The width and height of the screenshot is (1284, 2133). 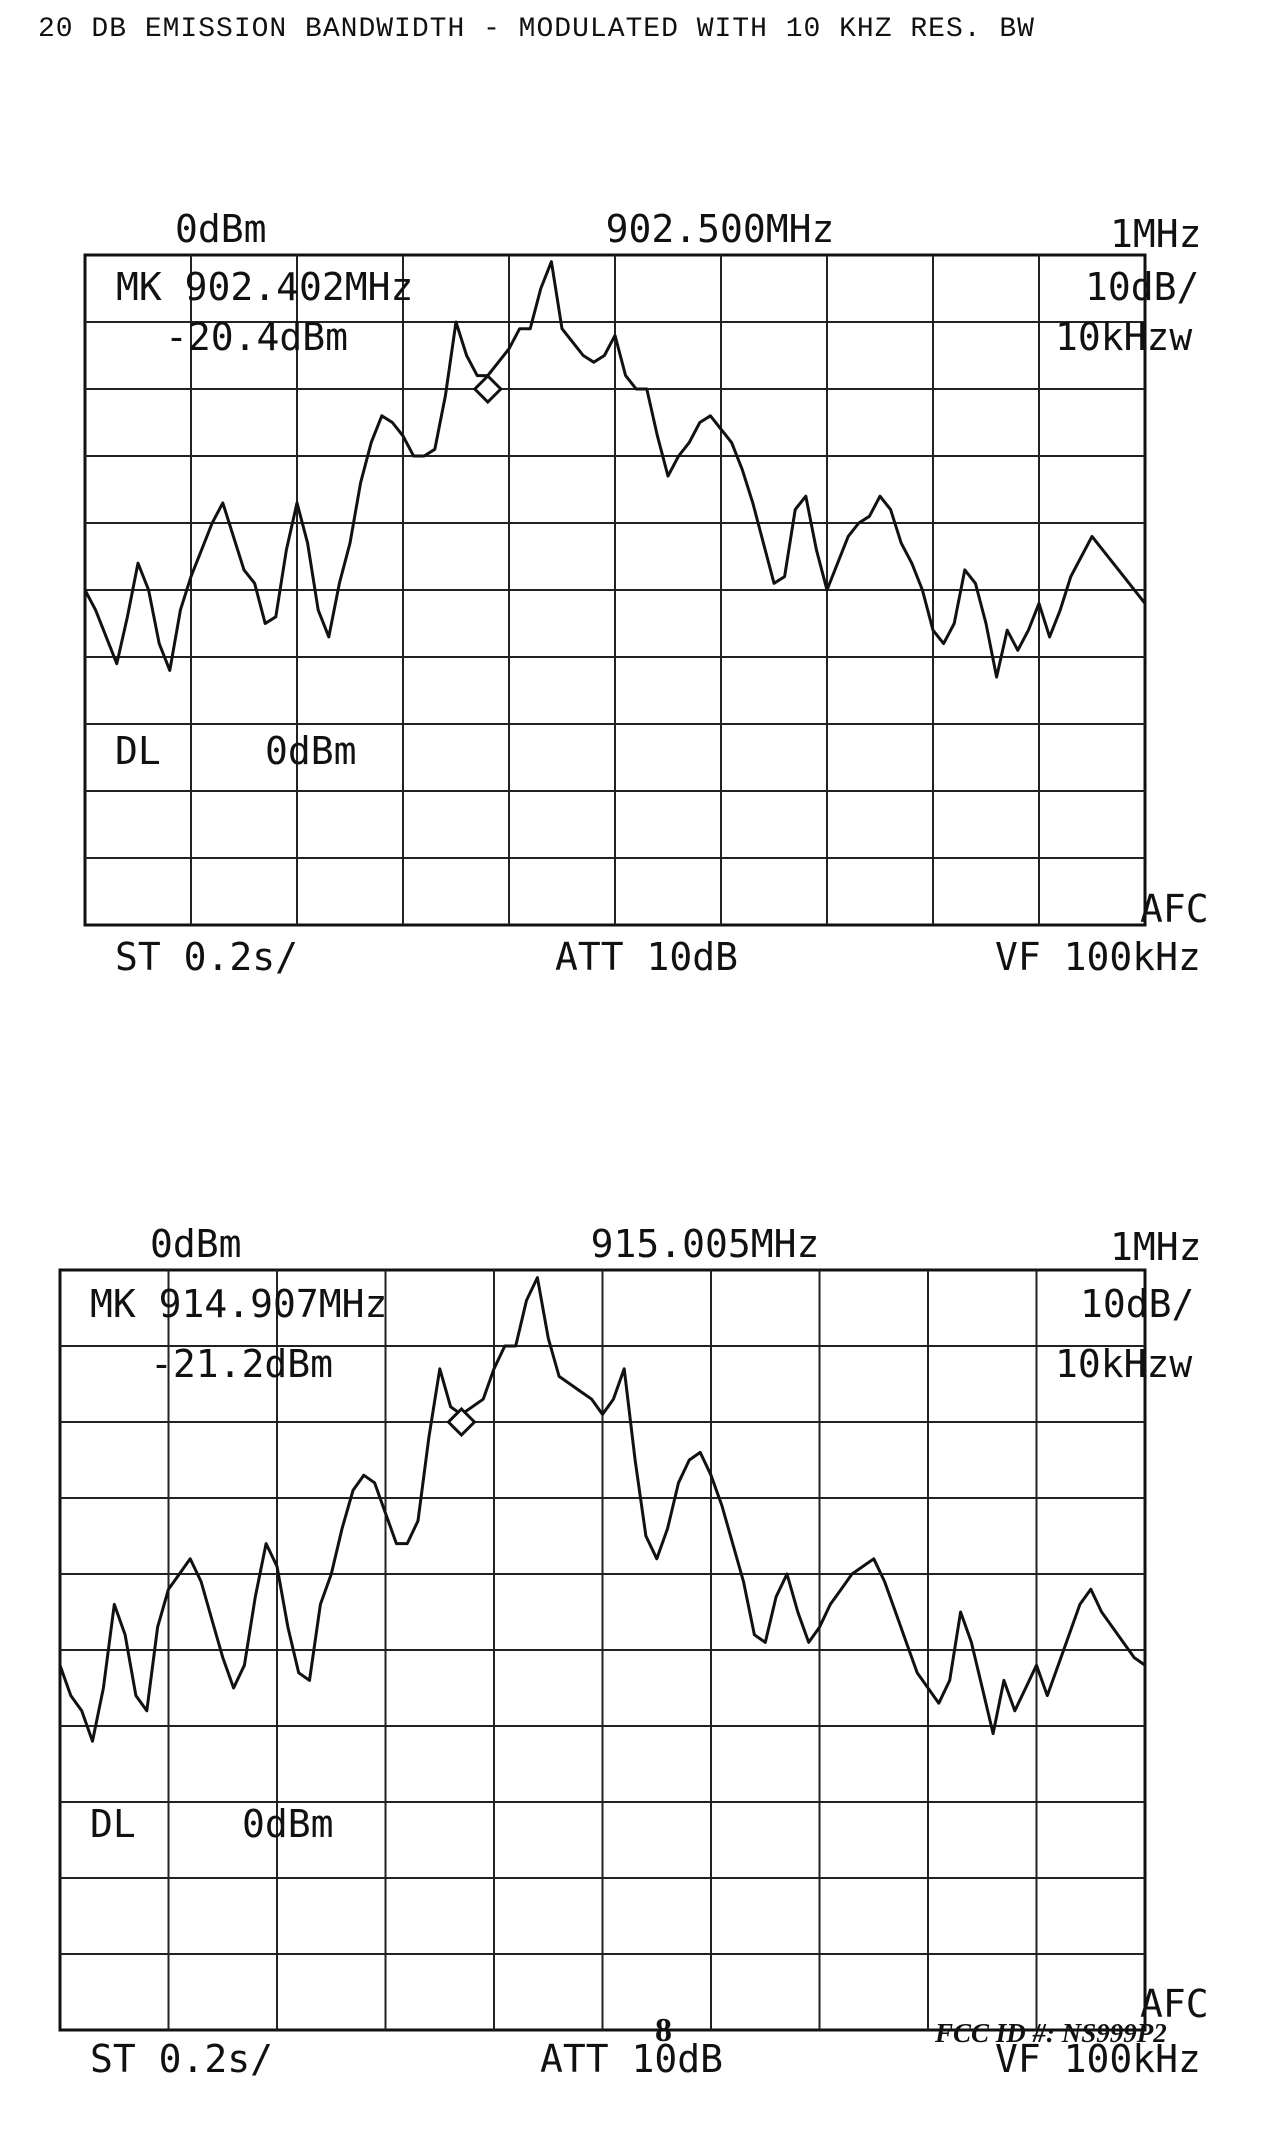 I want to click on page-number: 8, so click(x=663, y=2030).